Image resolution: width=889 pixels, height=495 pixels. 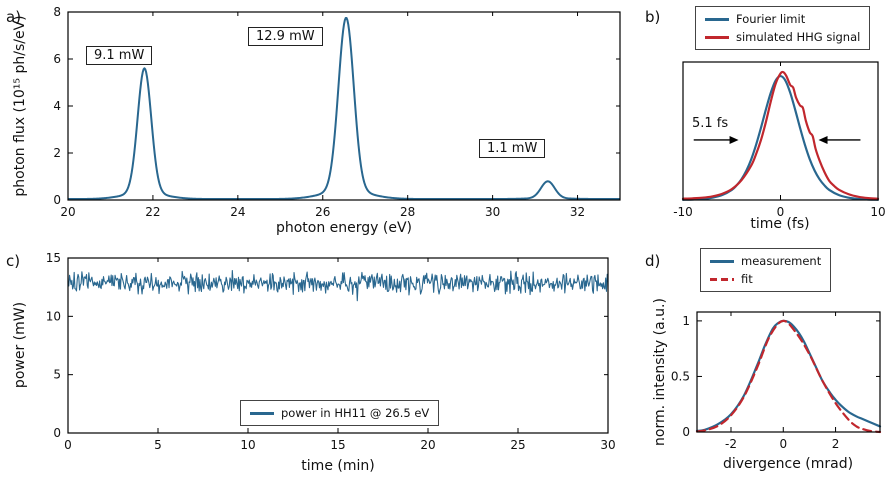 I want to click on svg-text: 1, so click(x=686, y=321).